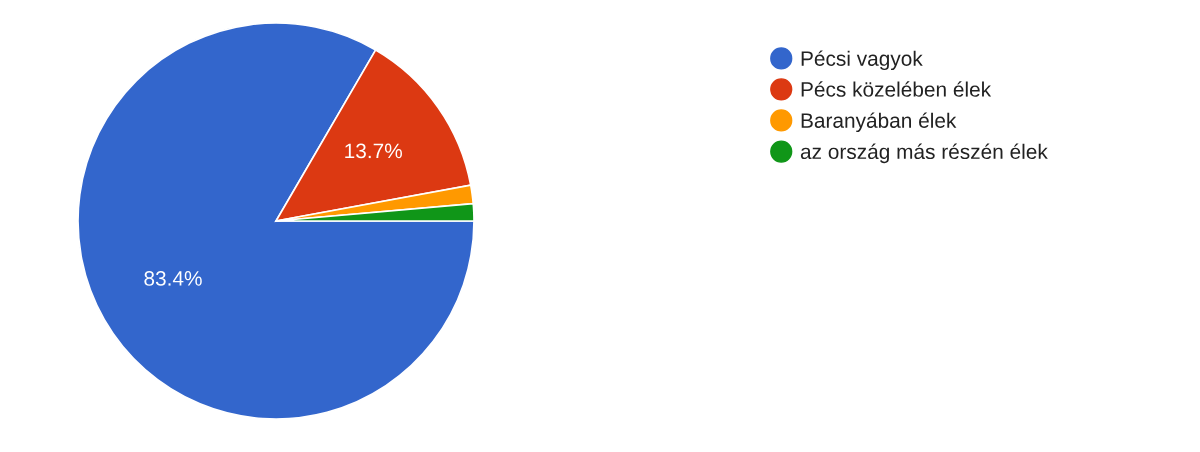  I want to click on legend-label: Baranyában élek, so click(879, 122).